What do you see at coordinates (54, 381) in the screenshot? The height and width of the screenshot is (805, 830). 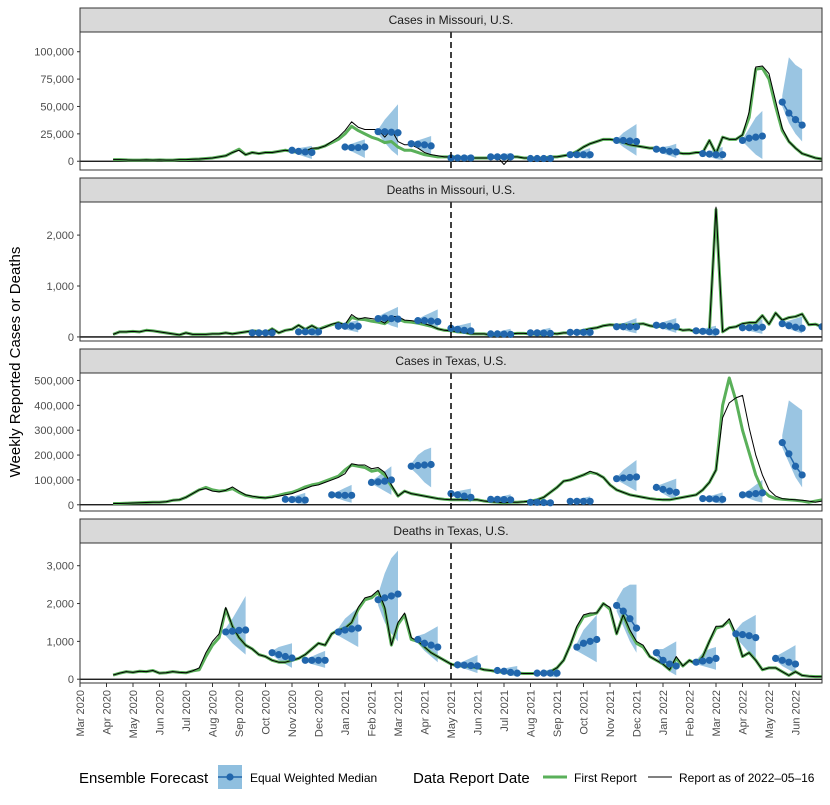 I see `y-tick-label: 500,000` at bounding box center [54, 381].